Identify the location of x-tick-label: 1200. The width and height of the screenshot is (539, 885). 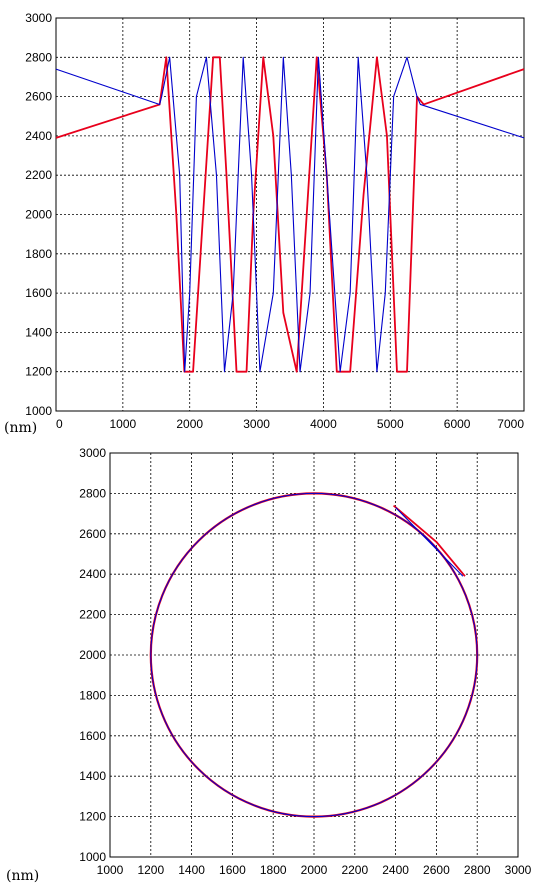
(150, 870).